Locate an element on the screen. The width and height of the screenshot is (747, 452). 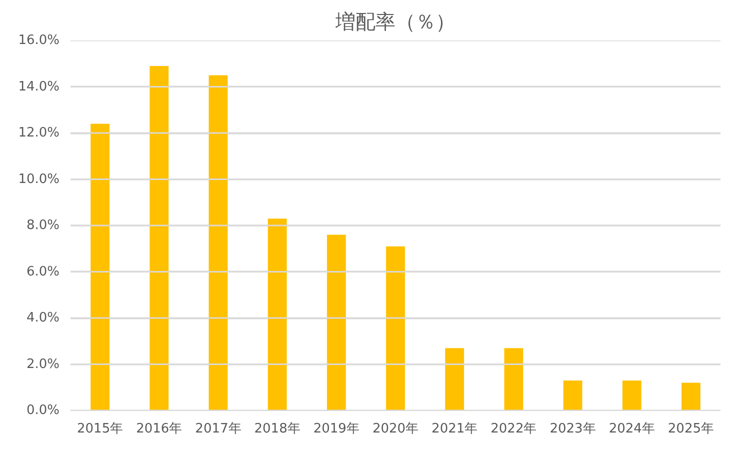
y-tick-label: 14.0% is located at coordinates (39, 86).